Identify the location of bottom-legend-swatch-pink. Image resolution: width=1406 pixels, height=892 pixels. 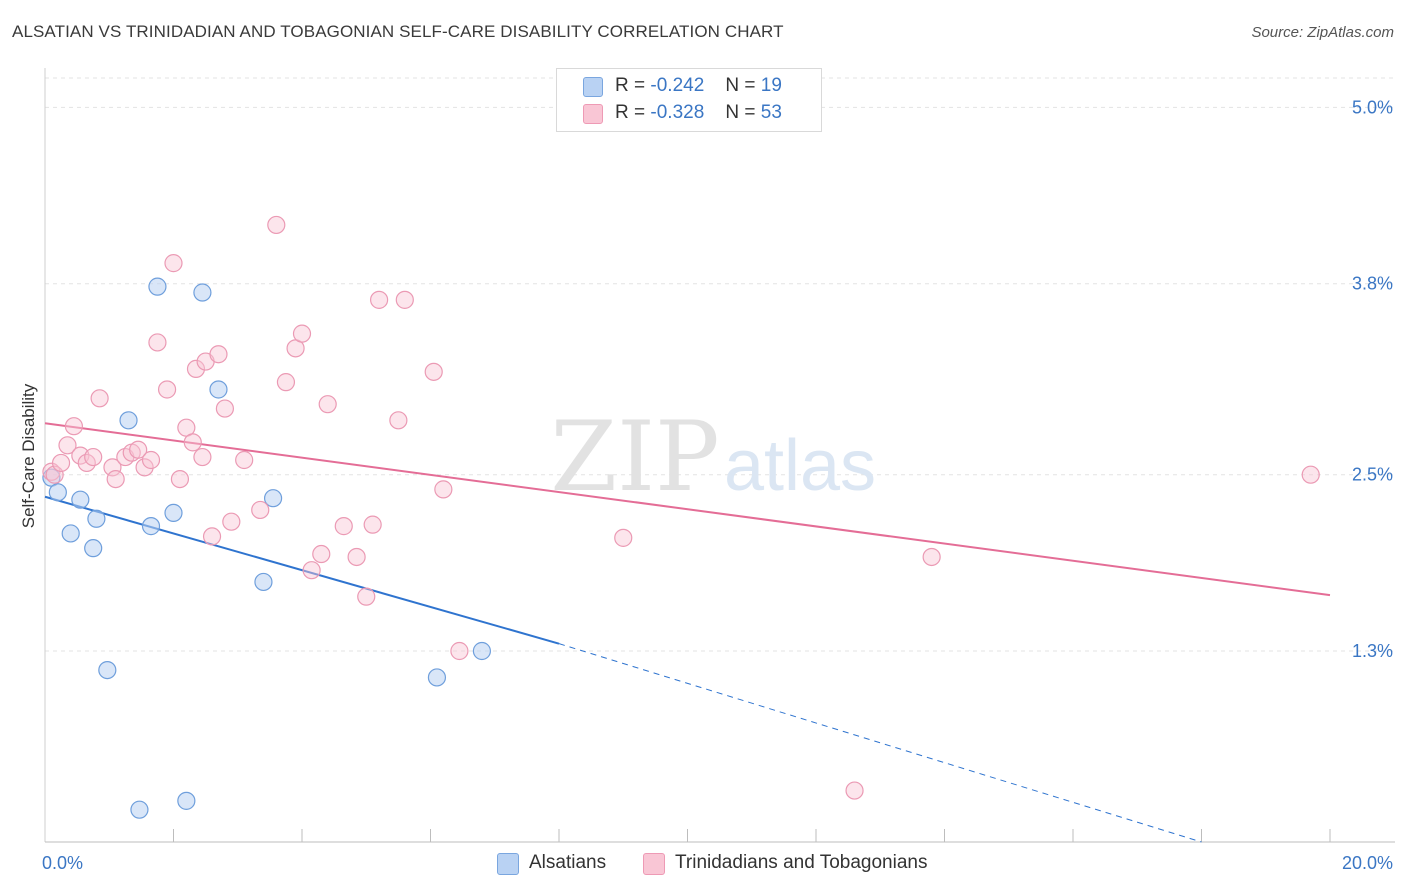
(654, 864).